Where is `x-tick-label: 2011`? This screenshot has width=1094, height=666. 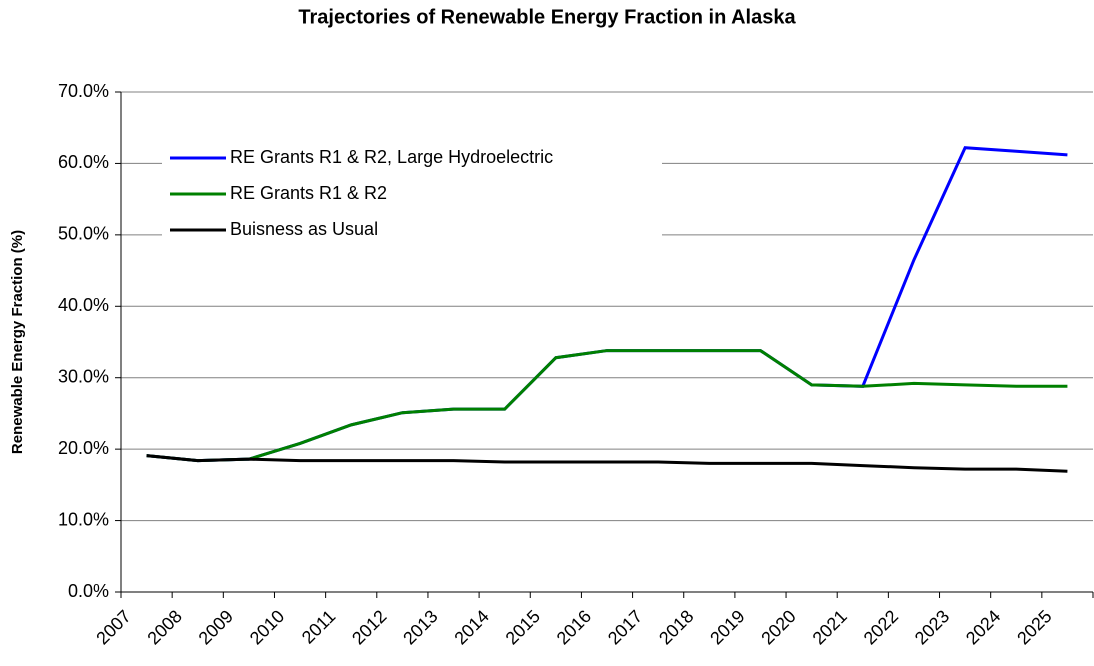 x-tick-label: 2011 is located at coordinates (319, 627).